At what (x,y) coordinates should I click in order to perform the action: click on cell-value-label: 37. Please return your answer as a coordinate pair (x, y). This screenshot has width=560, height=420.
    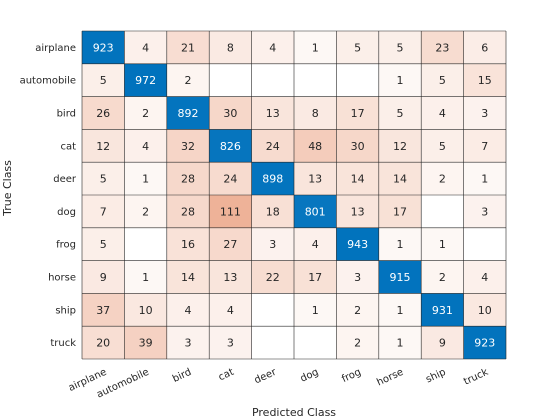
    Looking at the image, I should click on (103, 310).